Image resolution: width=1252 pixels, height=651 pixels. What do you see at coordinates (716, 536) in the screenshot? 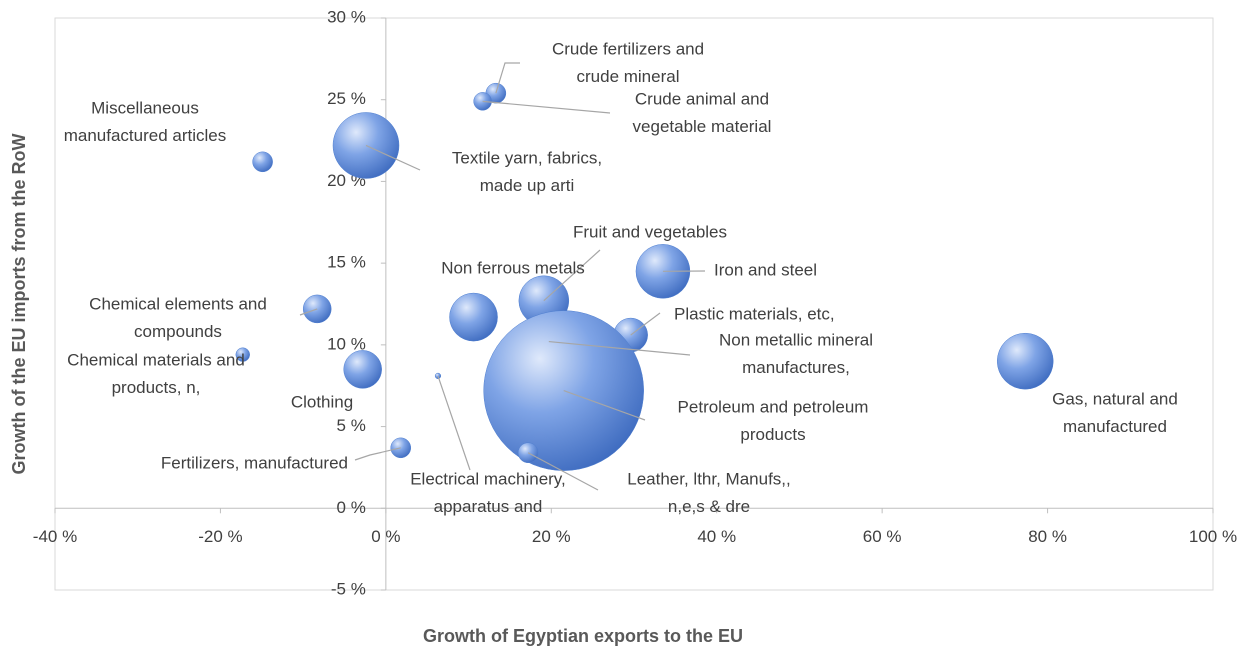
I see `x-tick-label: 40 %` at bounding box center [716, 536].